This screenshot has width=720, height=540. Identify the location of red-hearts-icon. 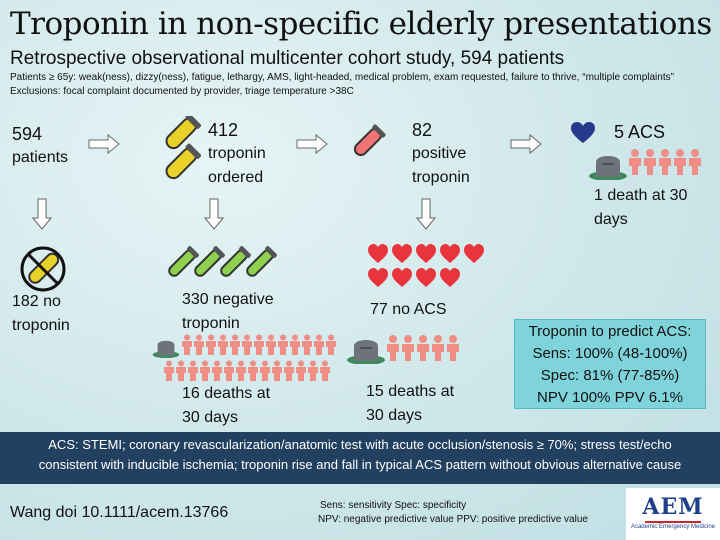
(426, 265).